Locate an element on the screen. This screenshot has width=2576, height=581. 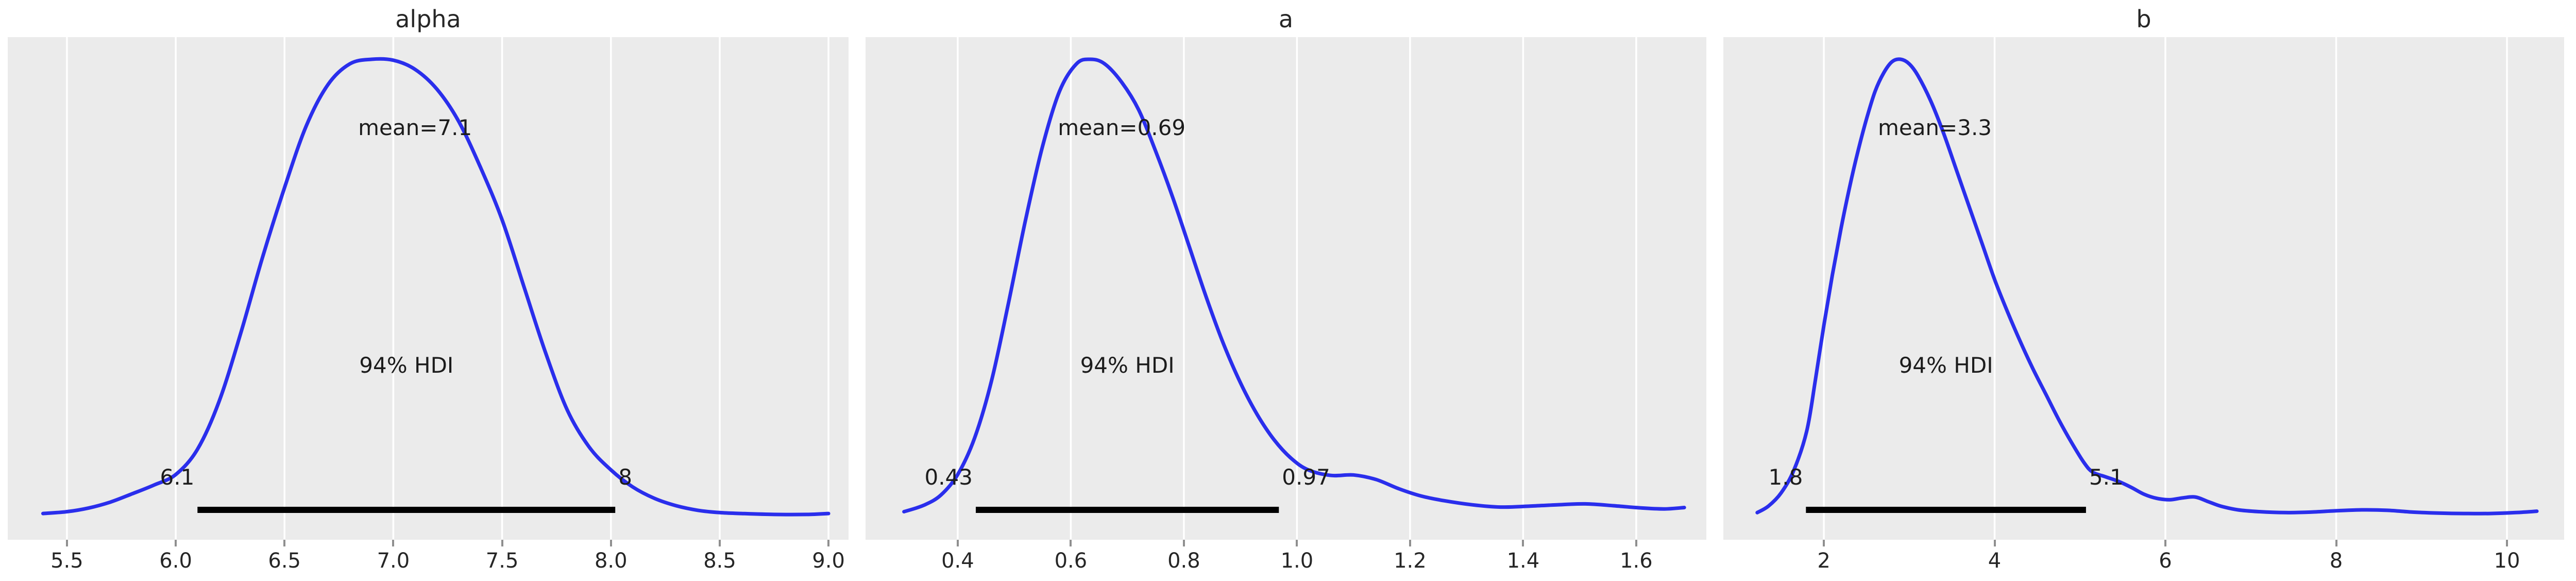
x-tick-label-alpha-9.0: 9.0 is located at coordinates (828, 561).